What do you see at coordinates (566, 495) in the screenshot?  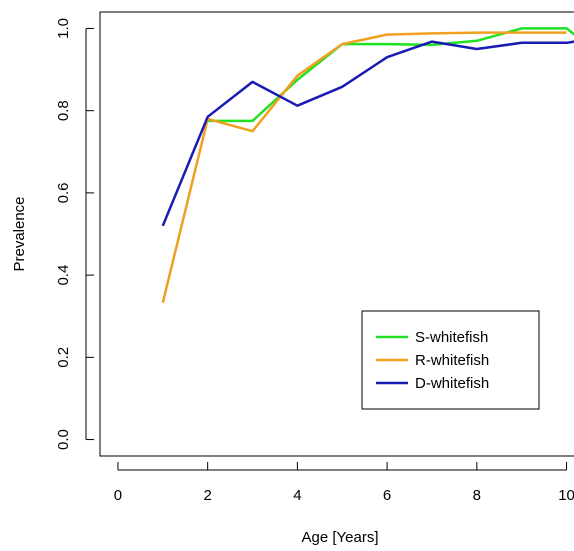 I see `x-tick-label: 10` at bounding box center [566, 495].